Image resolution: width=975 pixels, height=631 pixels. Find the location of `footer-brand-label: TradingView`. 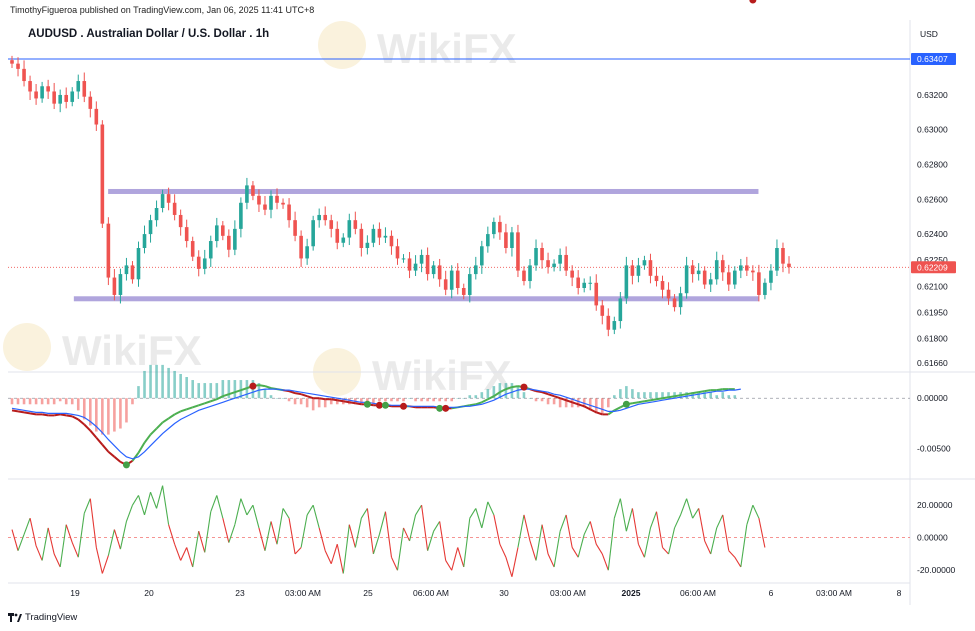

footer-brand-label: TradingView is located at coordinates (51, 617).